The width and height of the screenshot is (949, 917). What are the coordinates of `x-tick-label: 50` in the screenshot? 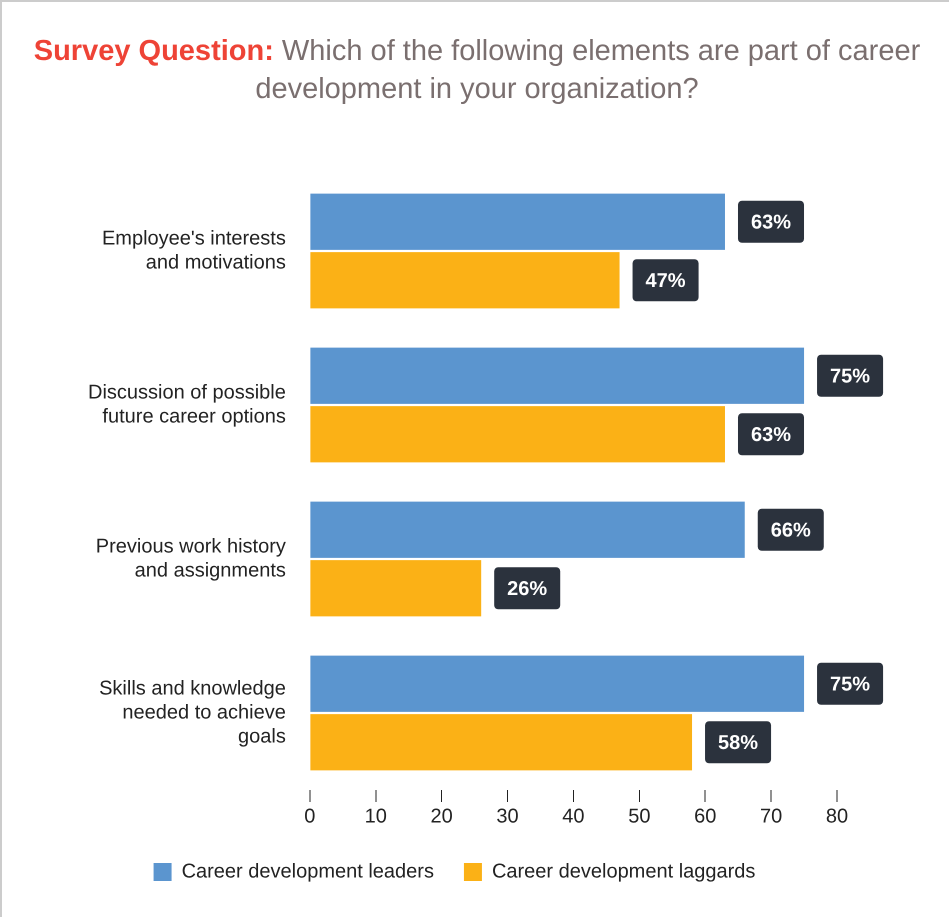 It's located at (639, 817).